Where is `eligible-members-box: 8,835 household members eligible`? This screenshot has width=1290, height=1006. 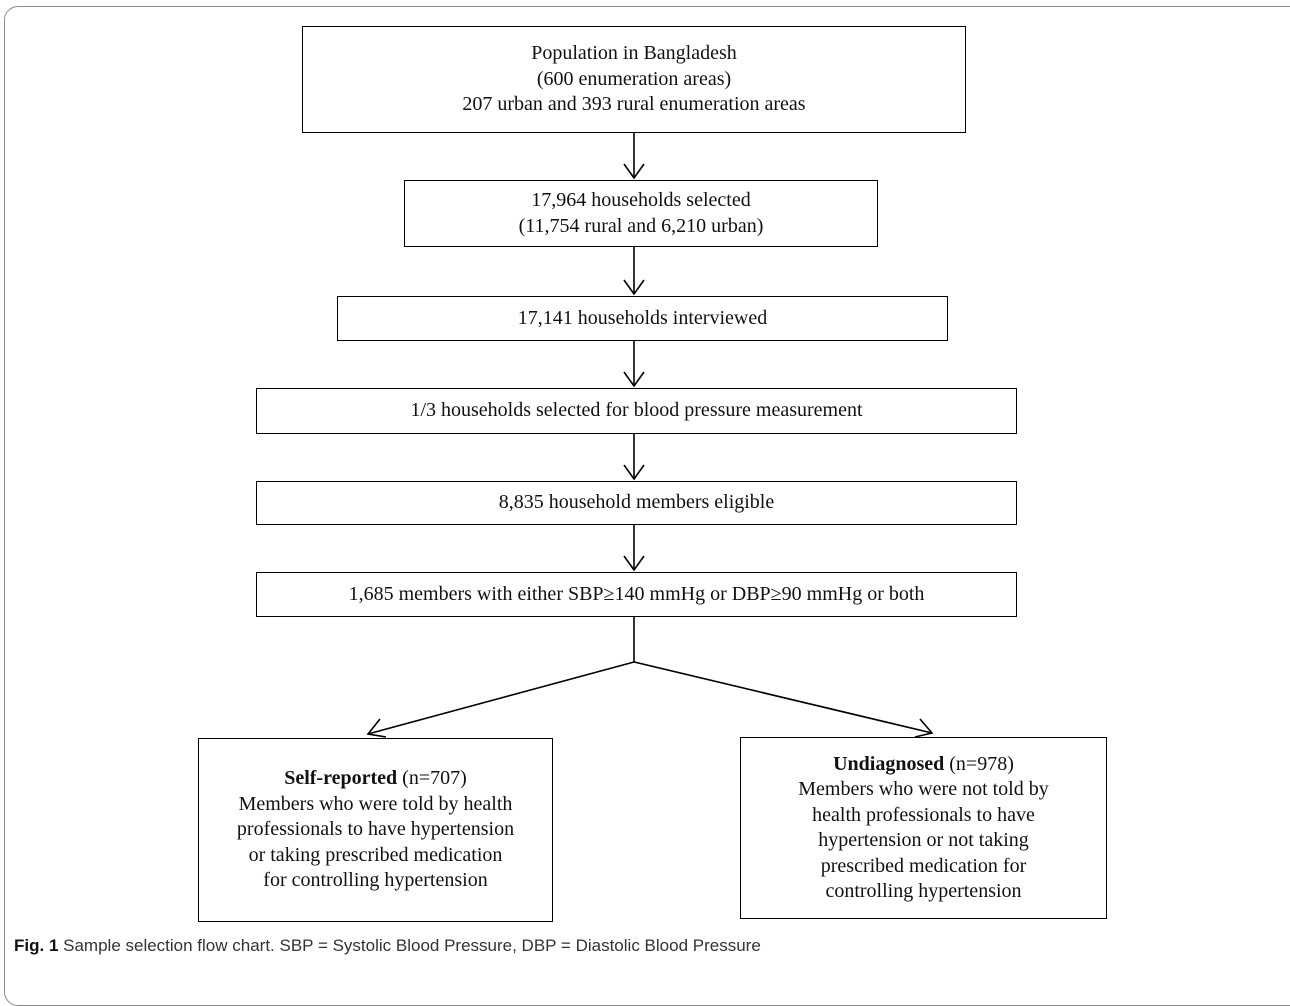
eligible-members-box: 8,835 household members eligible is located at coordinates (636, 503).